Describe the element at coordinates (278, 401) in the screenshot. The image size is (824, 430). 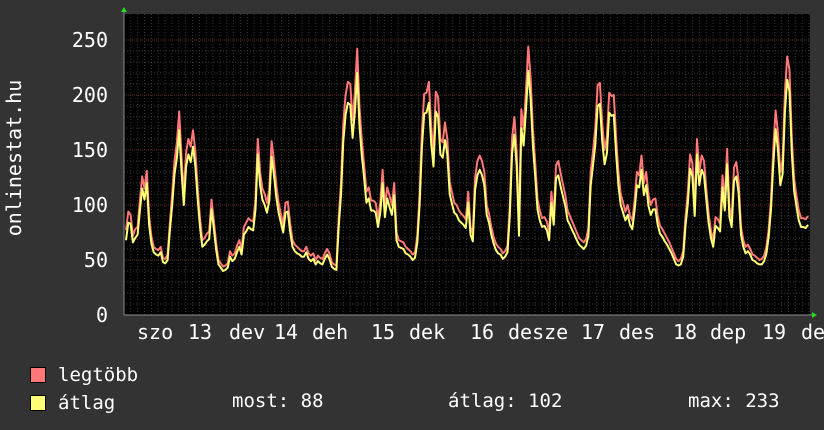
I see `stat-most: most: 88` at that location.